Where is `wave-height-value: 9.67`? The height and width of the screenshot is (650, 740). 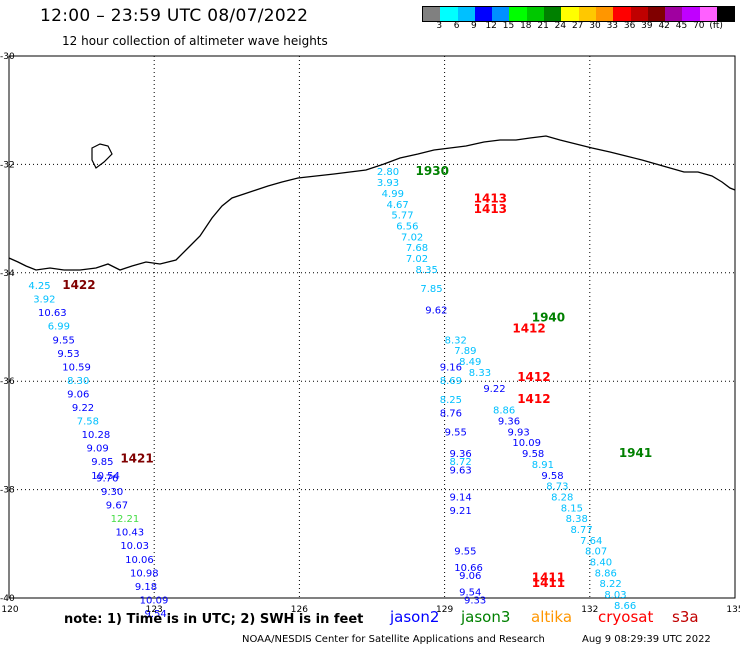
wave-height-value: 9.67 is located at coordinates (117, 506).